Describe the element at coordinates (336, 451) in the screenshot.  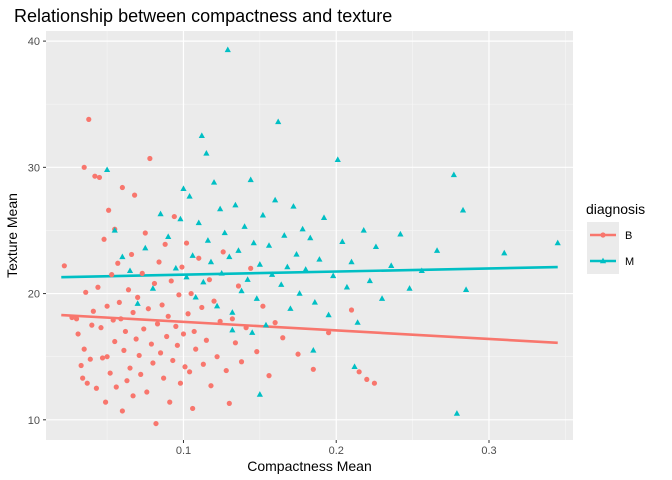
I see `x-tick-label: 0.2` at that location.